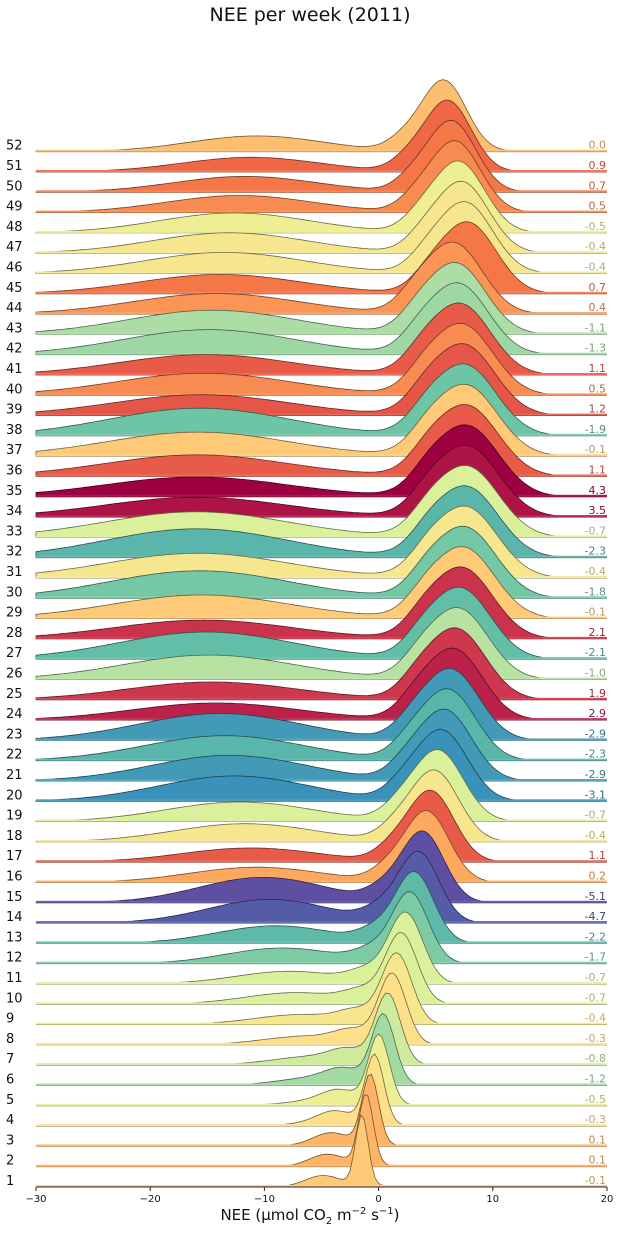 The height and width of the screenshot is (1236, 620). What do you see at coordinates (595, 754) in the screenshot?
I see `week-mean-22: -2.3` at bounding box center [595, 754].